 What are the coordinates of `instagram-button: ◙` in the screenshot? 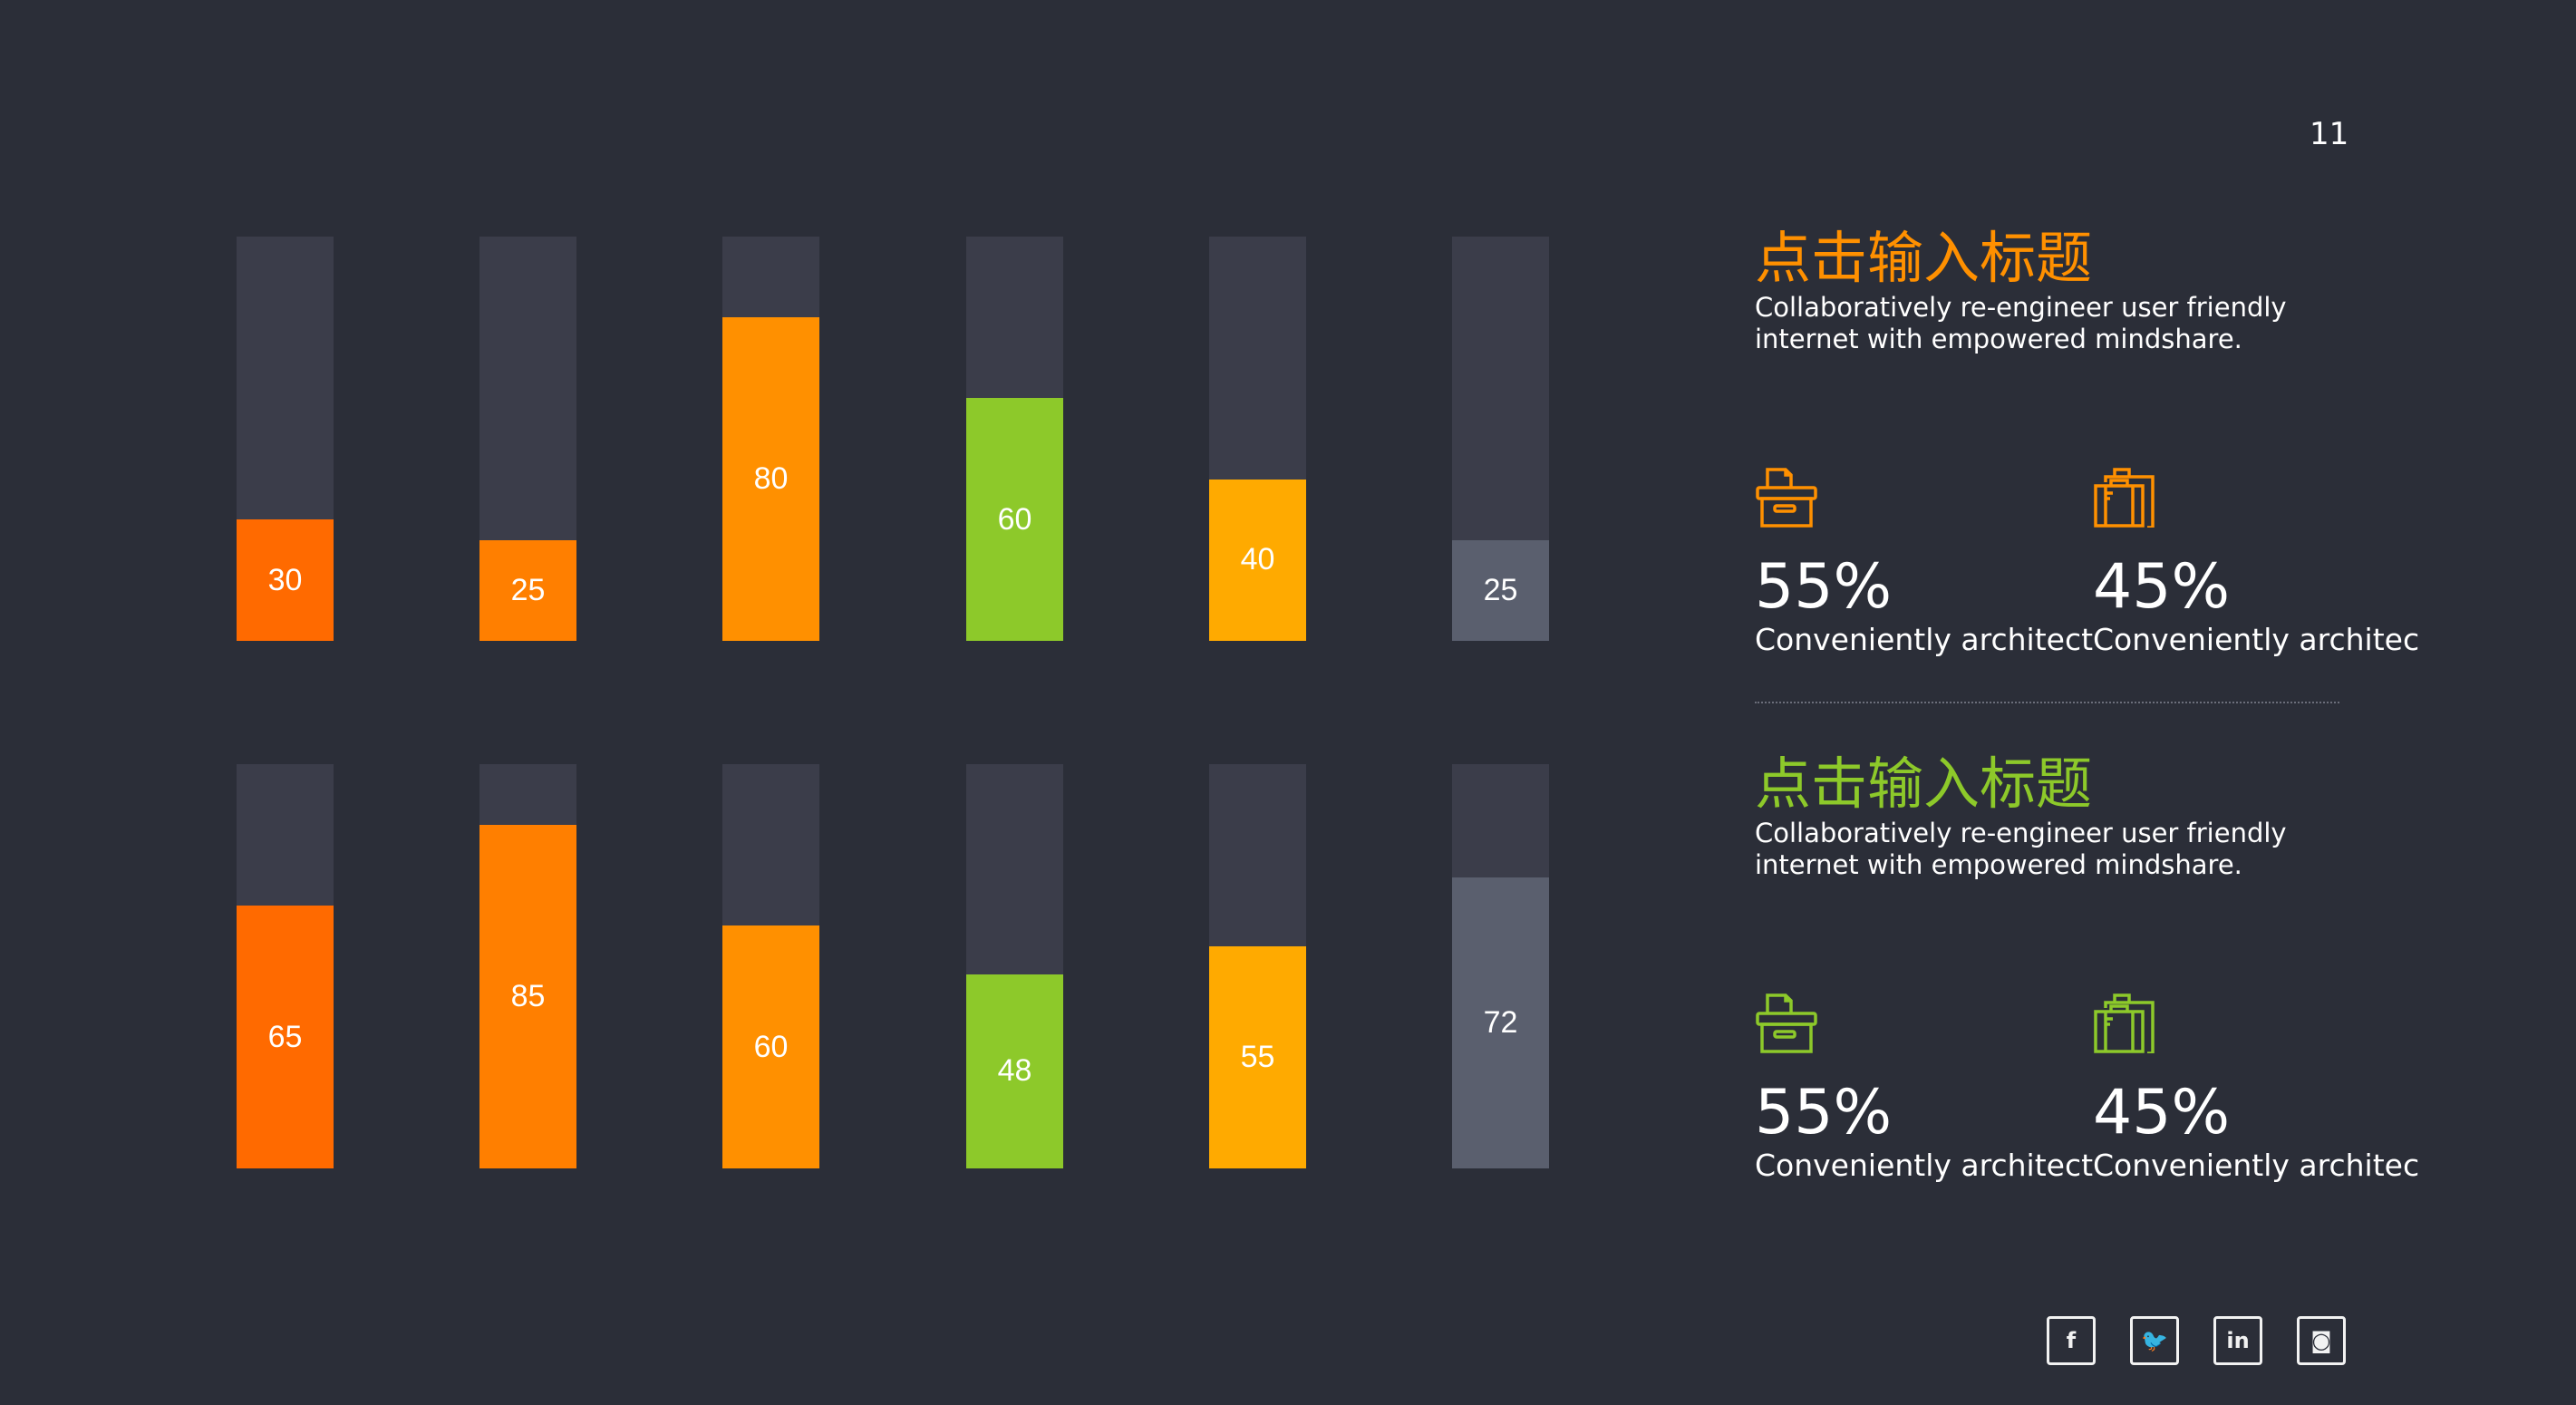 It's located at (2321, 1340).